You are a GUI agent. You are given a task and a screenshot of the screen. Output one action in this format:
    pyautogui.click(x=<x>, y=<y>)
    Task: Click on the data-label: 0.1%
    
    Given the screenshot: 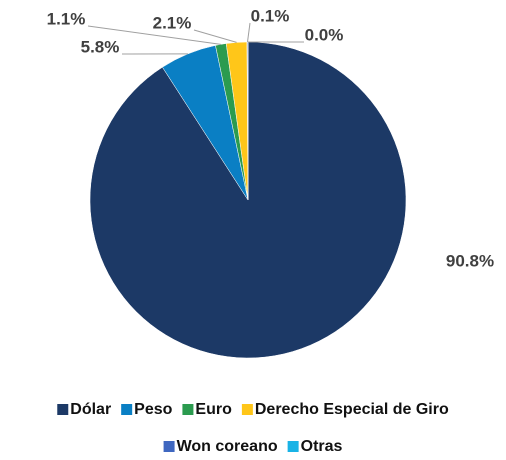 What is the action you would take?
    pyautogui.click(x=270, y=15)
    